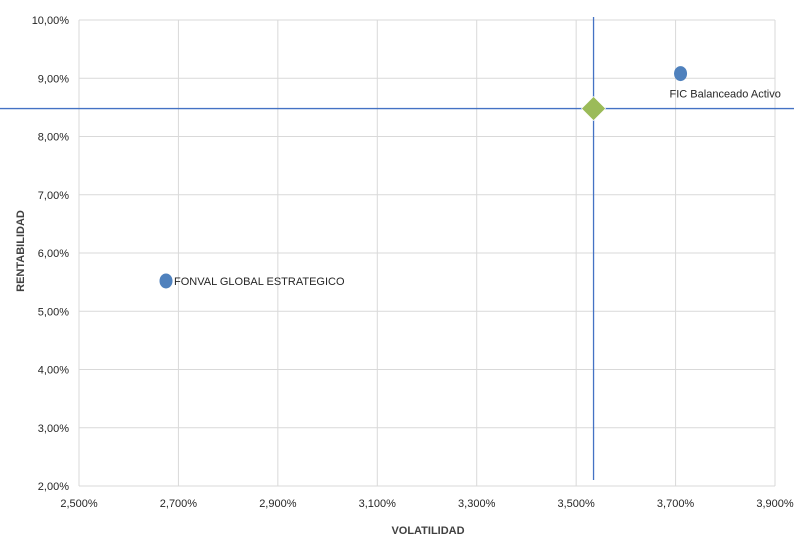  What do you see at coordinates (53, 79) in the screenshot?
I see `y-tick-label: 9,00%` at bounding box center [53, 79].